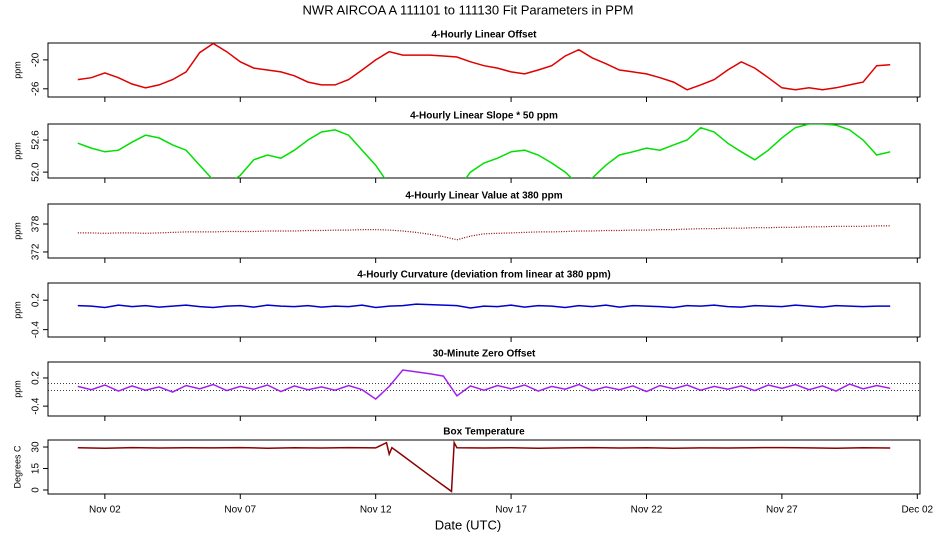 The width and height of the screenshot is (936, 540). I want to click on y-tick-label: 378, so click(36, 223).